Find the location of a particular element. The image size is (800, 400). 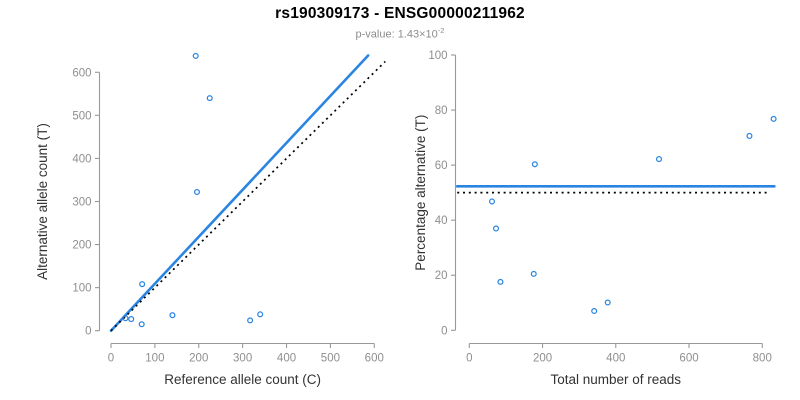

y-tick-label: 300 is located at coordinates (81, 202).